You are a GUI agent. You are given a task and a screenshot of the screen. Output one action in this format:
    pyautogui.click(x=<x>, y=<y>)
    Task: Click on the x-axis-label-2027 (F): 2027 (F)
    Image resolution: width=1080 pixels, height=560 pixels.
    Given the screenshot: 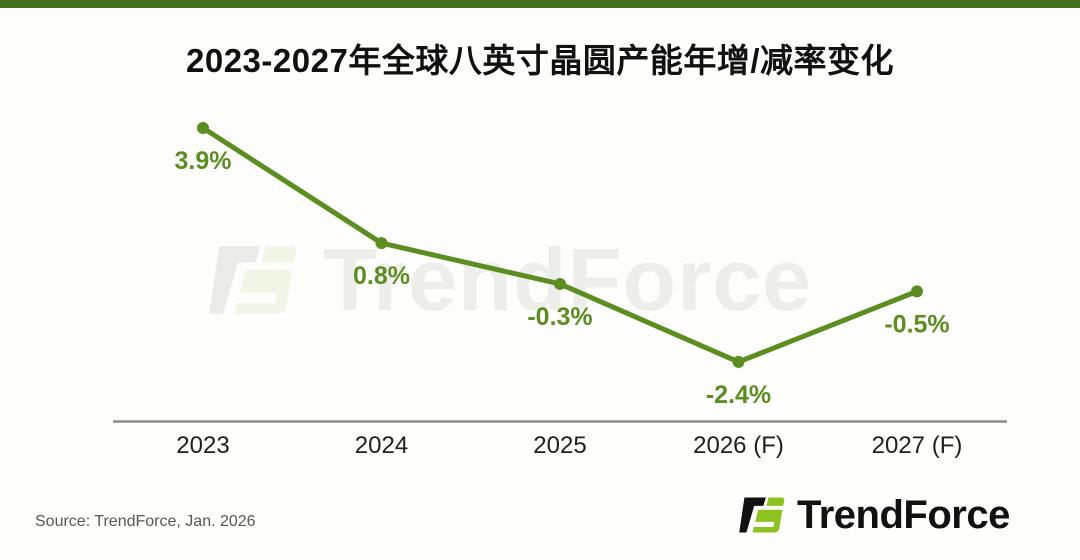 What is the action you would take?
    pyautogui.click(x=917, y=445)
    